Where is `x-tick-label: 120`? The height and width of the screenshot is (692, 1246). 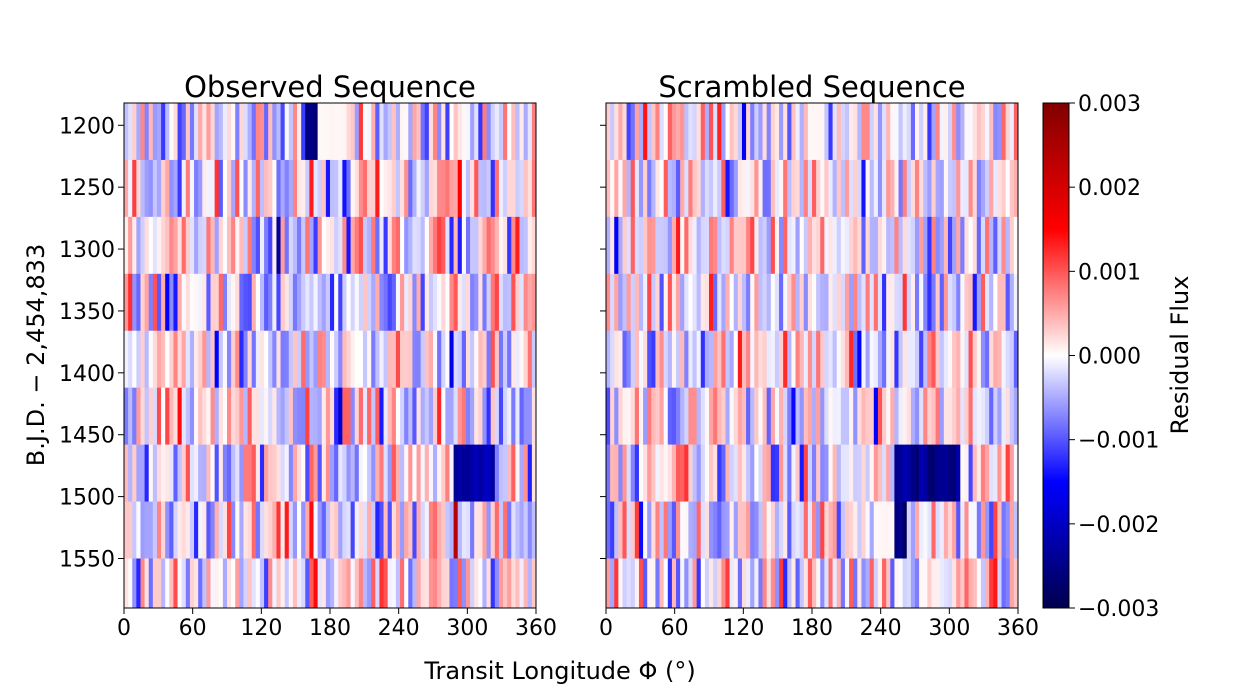
x-tick-label: 120 is located at coordinates (743, 628).